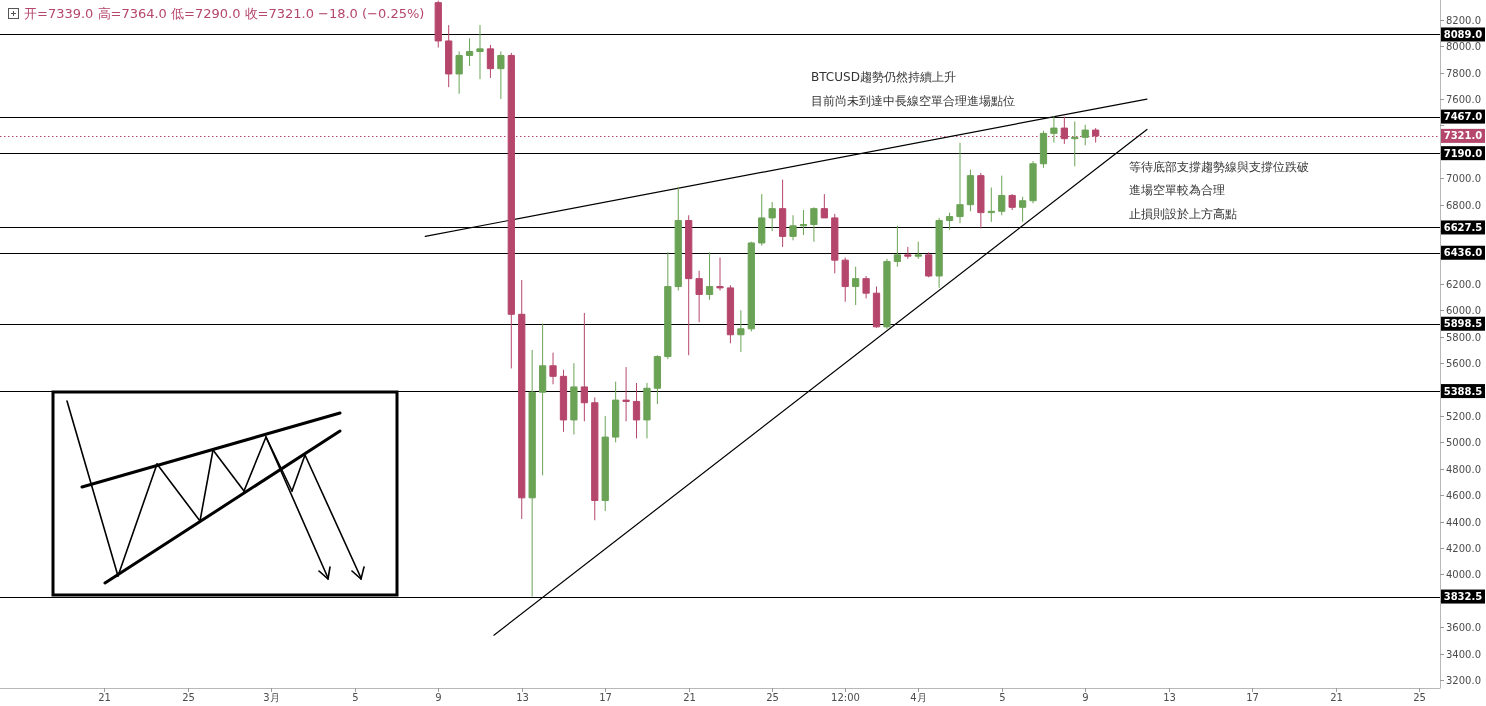  What do you see at coordinates (1463, 654) in the screenshot?
I see `y-tick-label: 3400.0` at bounding box center [1463, 654].